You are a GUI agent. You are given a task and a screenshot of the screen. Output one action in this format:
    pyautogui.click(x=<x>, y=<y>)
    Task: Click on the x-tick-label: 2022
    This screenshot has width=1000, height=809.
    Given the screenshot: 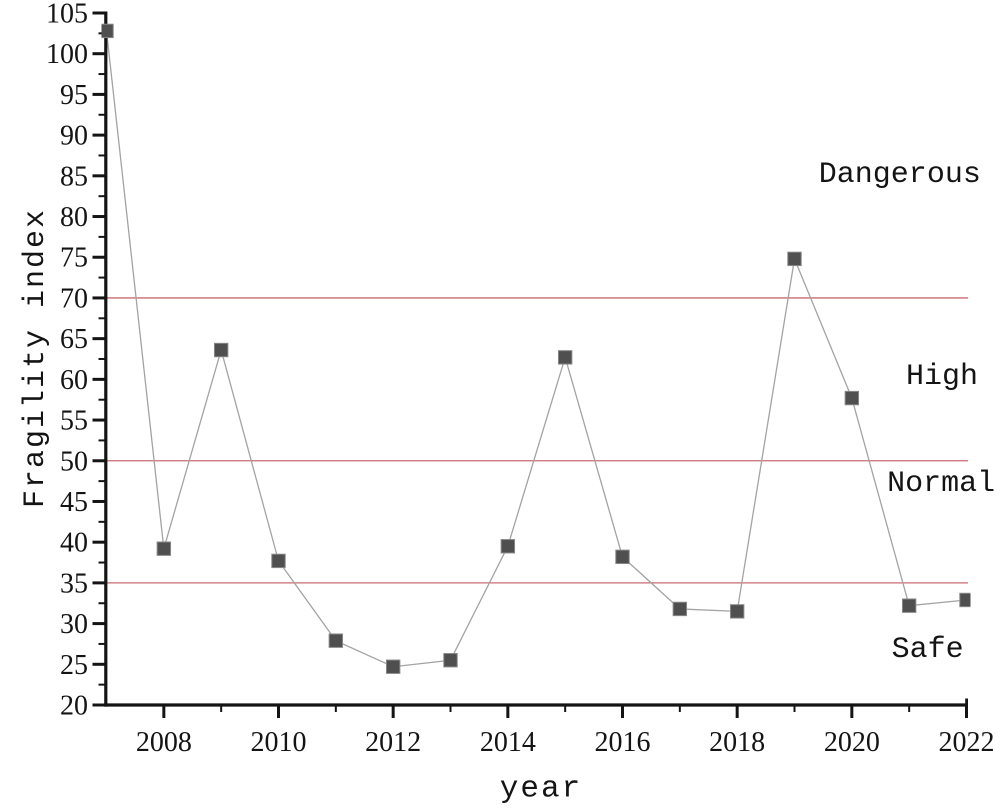 What is the action you would take?
    pyautogui.click(x=967, y=742)
    